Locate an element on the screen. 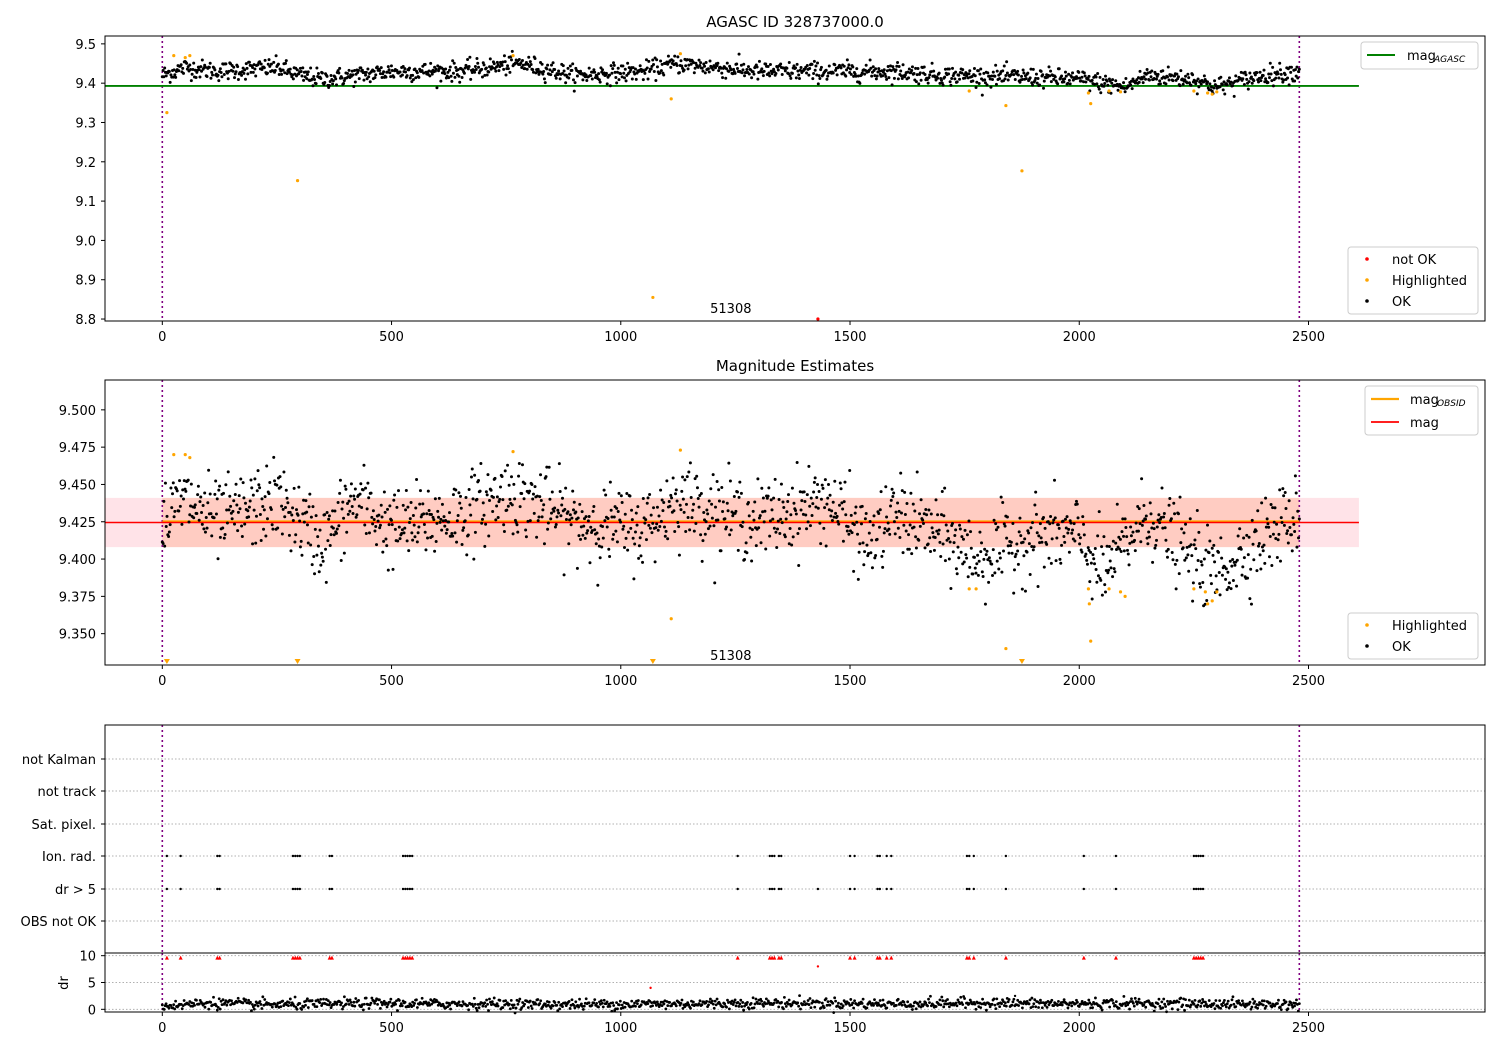 This screenshot has height=1050, width=1500. x-tick-label: 2000 is located at coordinates (1079, 681).